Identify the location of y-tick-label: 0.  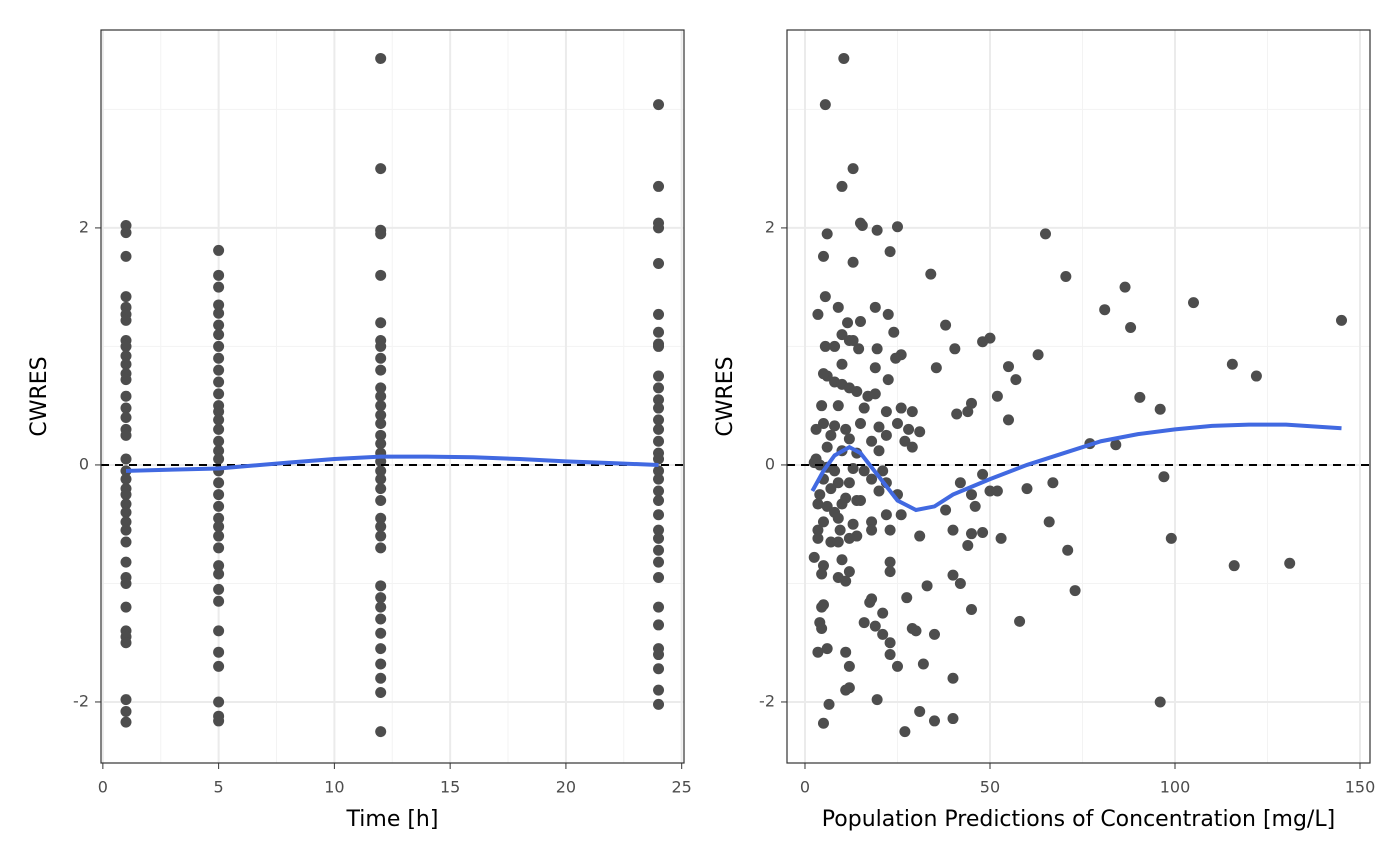
(770, 463).